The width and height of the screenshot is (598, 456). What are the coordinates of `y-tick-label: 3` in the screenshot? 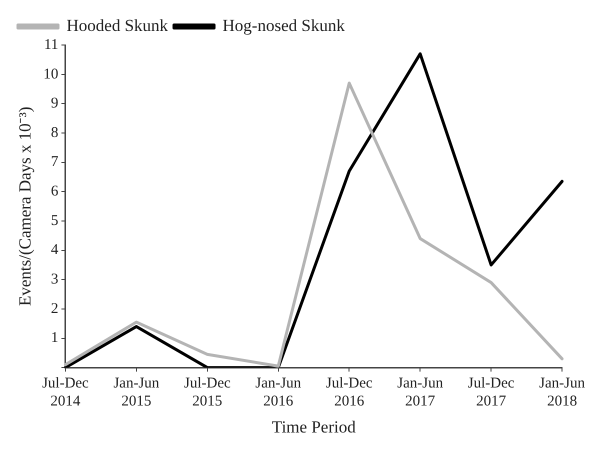 It's located at (54, 280).